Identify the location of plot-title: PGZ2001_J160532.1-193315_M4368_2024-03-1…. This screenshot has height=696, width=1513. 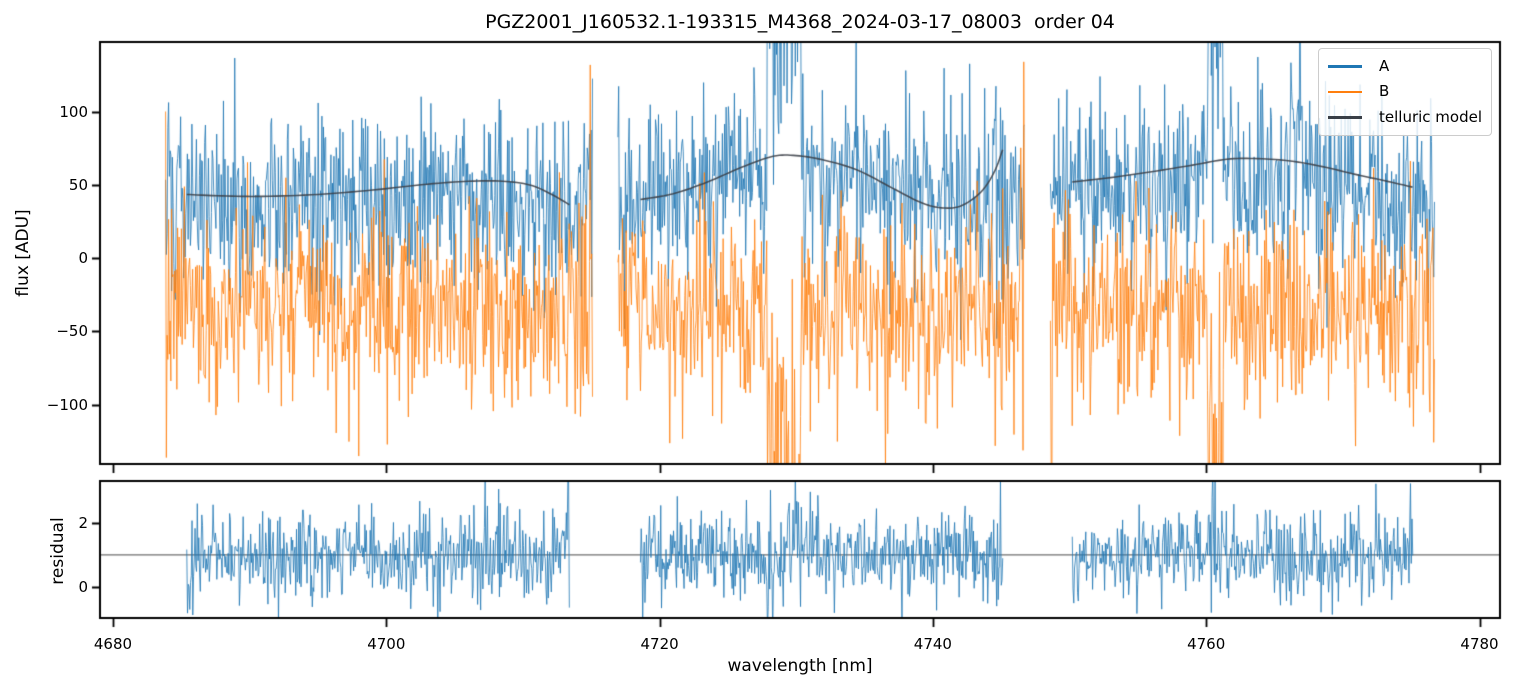
(800, 22).